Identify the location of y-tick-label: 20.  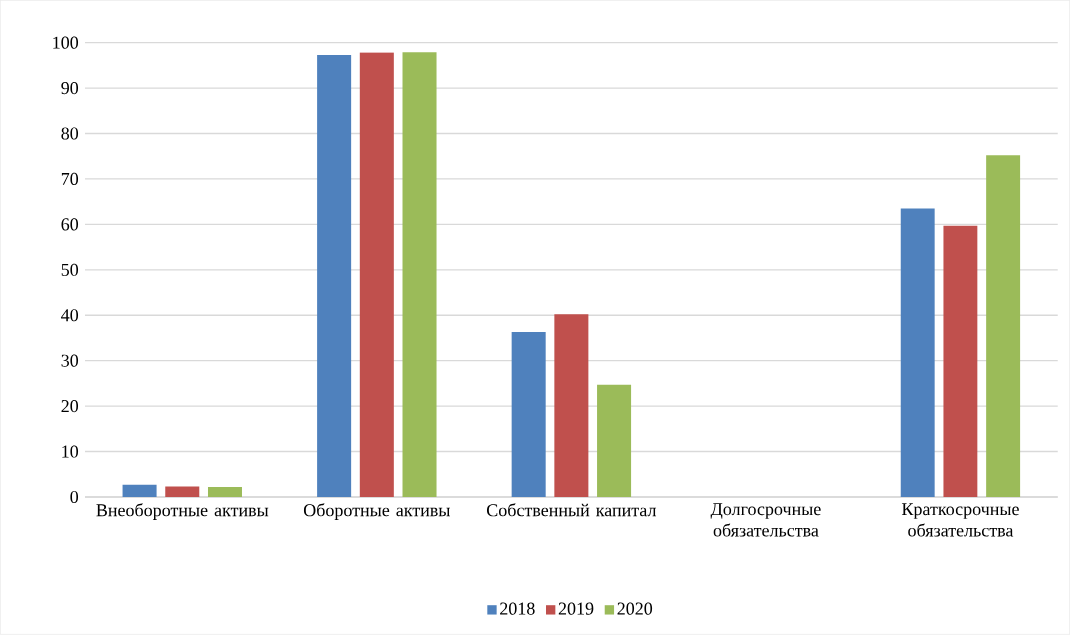
(70, 406).